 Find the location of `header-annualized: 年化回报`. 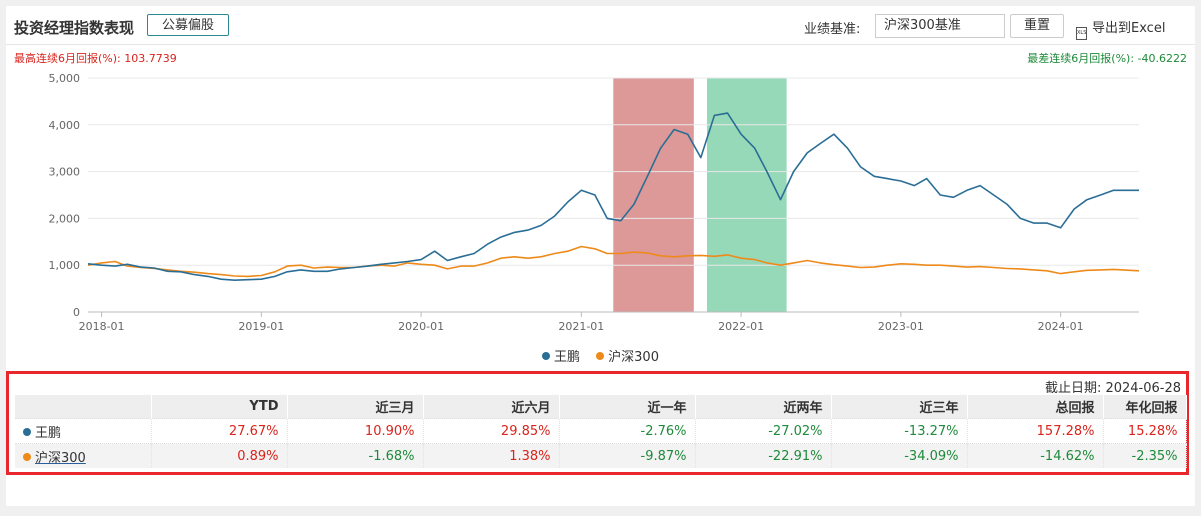

header-annualized: 年化回报 is located at coordinates (1145, 407).